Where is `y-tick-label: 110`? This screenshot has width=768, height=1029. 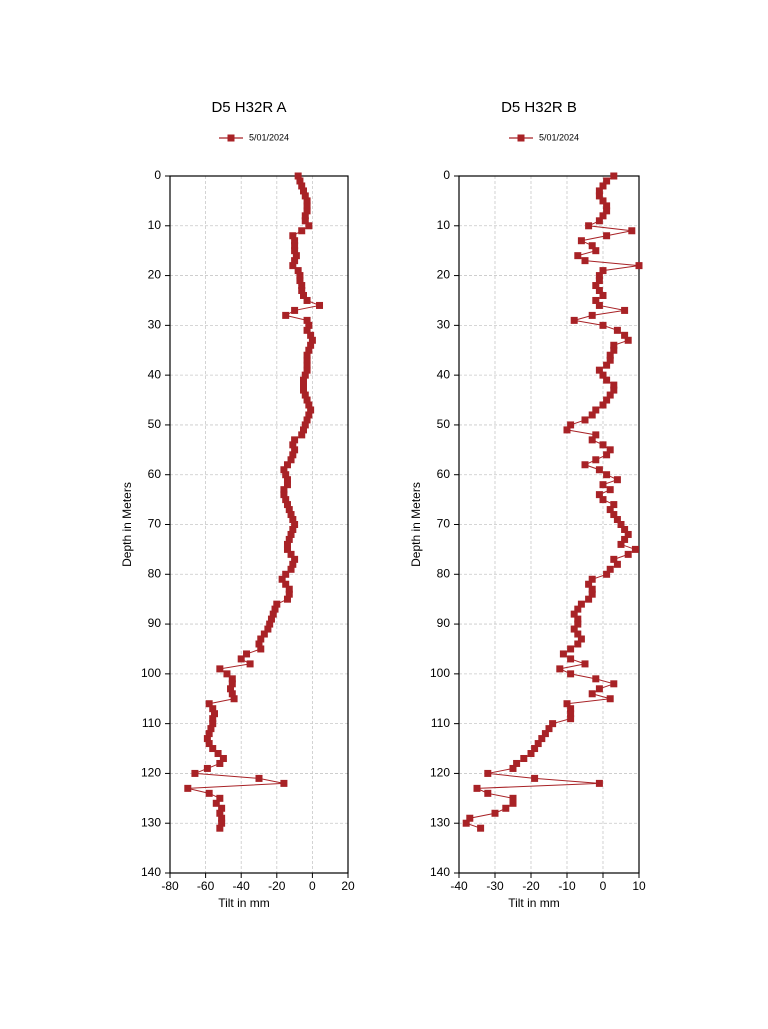
y-tick-label: 110 is located at coordinates (151, 723).